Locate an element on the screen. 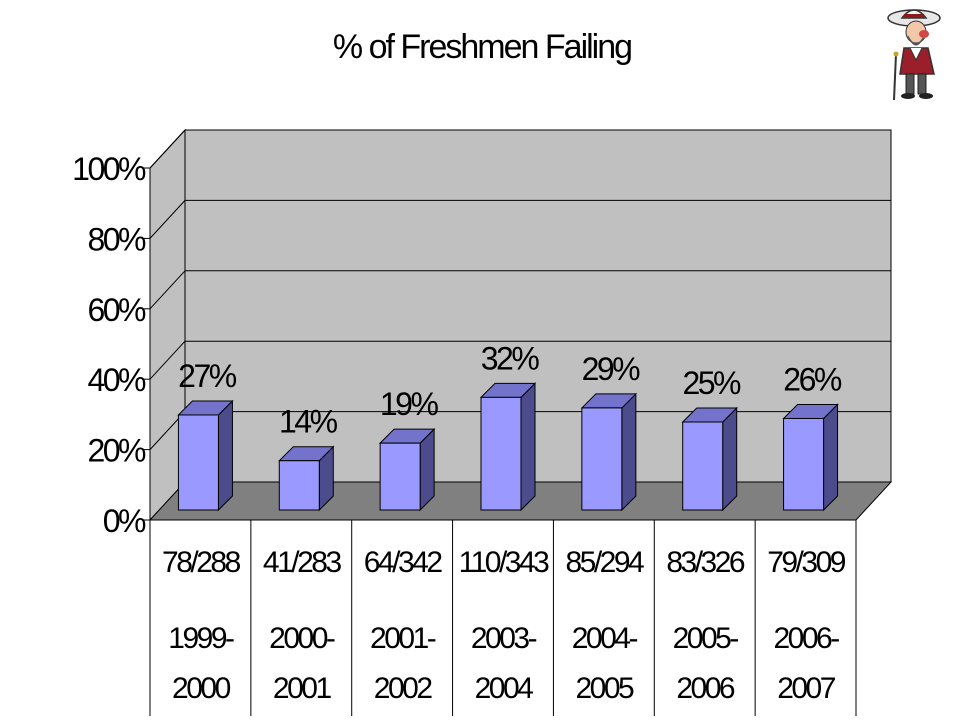 This screenshot has height=720, width=960. count-label: 83/326 is located at coordinates (705, 562).